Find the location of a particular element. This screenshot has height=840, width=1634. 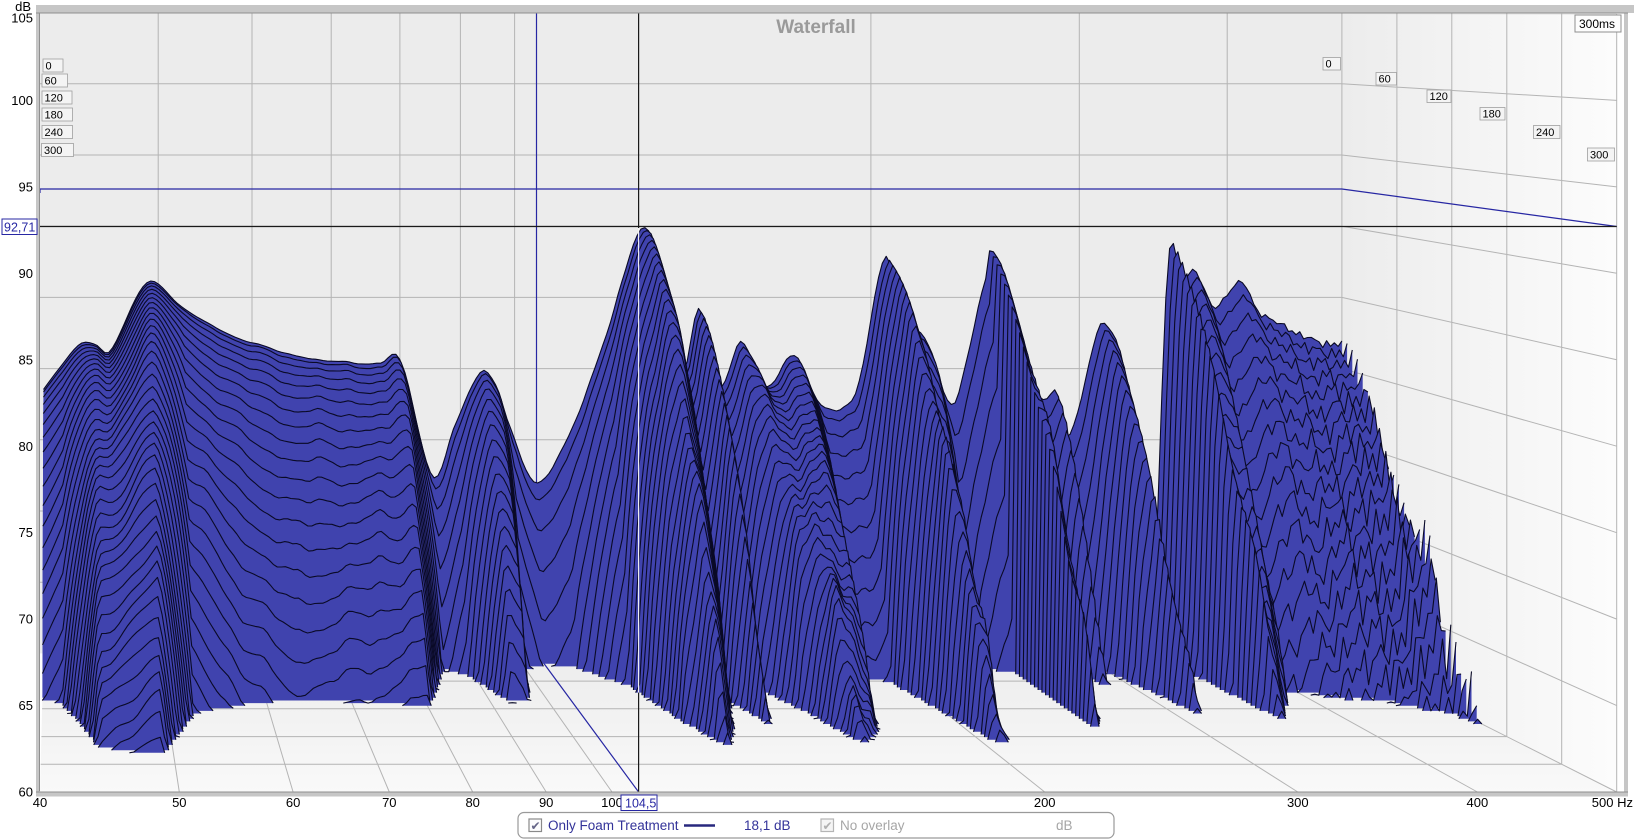

svg-text: 300ms is located at coordinates (1597, 24).